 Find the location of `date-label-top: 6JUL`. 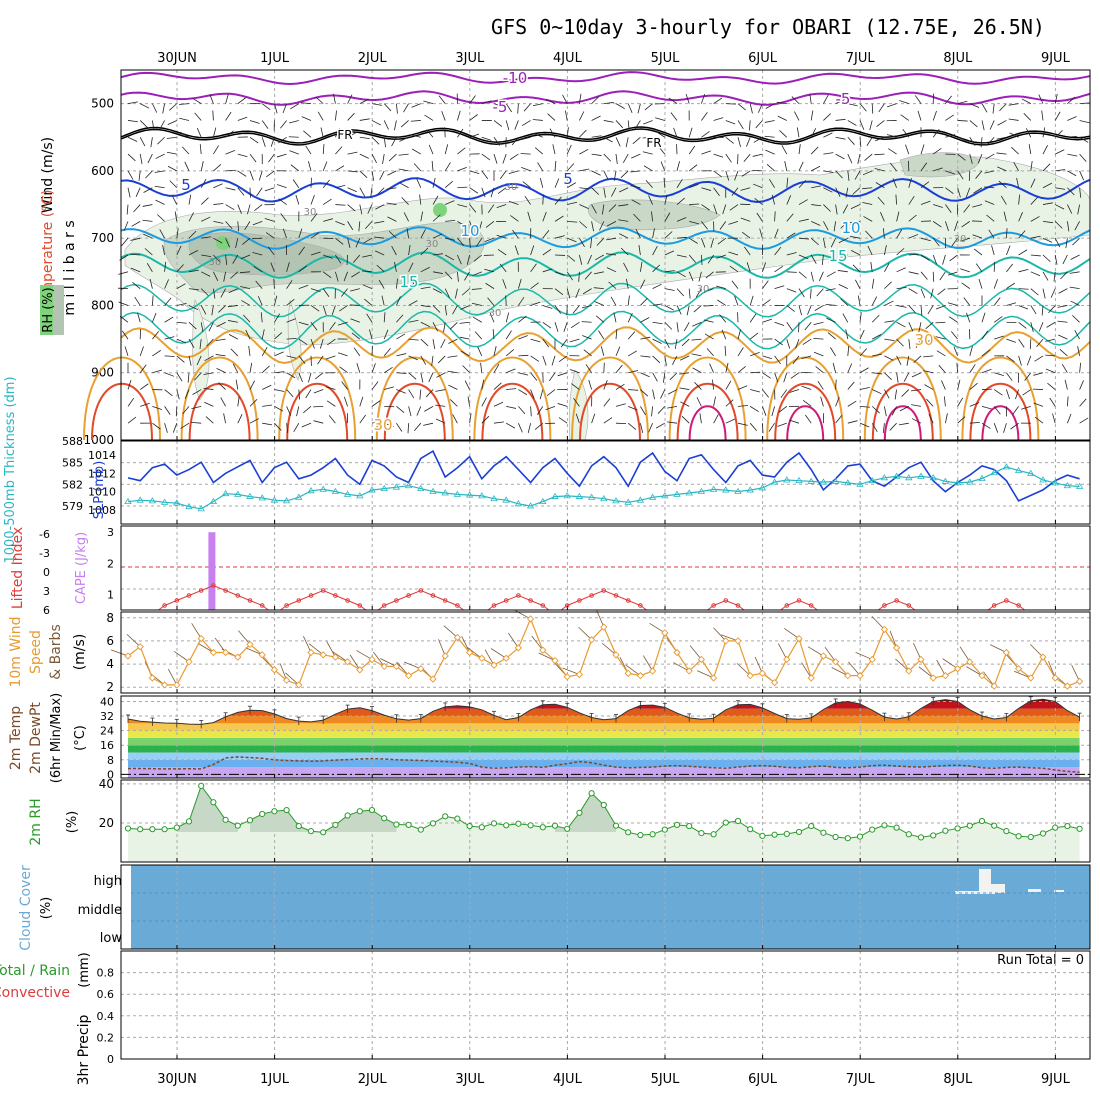

date-label-top: 6JUL is located at coordinates (763, 58).